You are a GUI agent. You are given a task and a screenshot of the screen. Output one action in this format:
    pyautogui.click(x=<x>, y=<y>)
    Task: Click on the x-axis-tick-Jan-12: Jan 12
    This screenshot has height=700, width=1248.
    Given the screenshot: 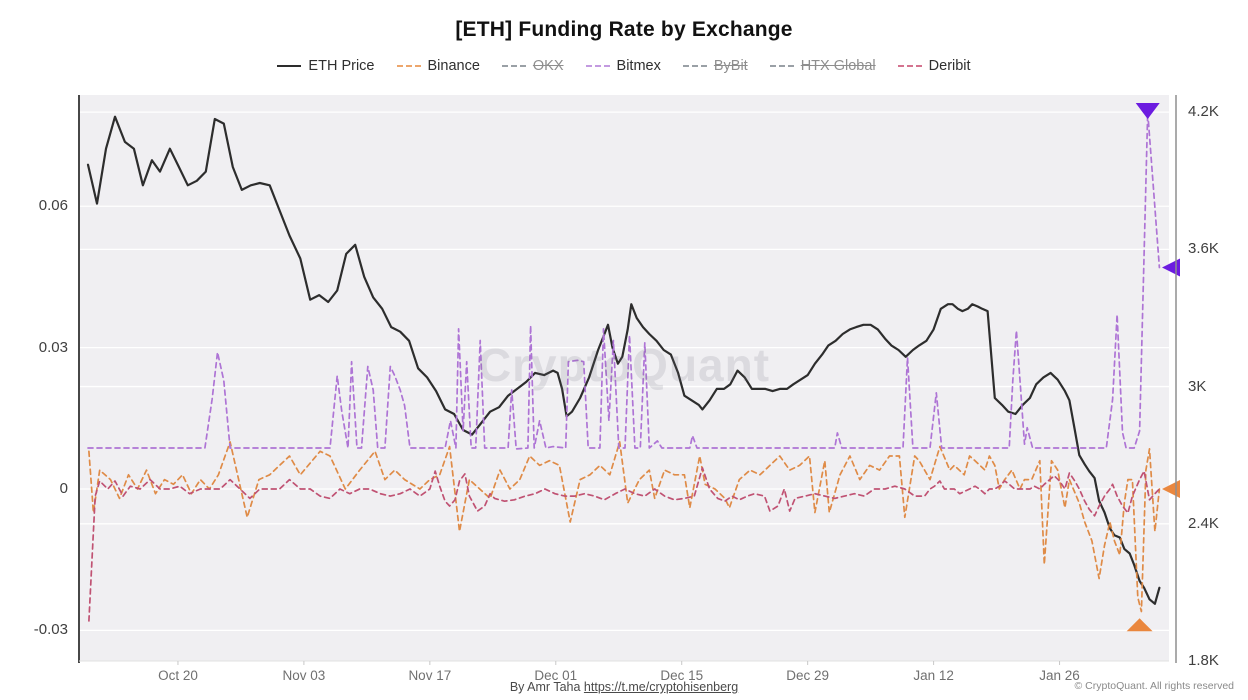 What is the action you would take?
    pyautogui.click(x=933, y=675)
    